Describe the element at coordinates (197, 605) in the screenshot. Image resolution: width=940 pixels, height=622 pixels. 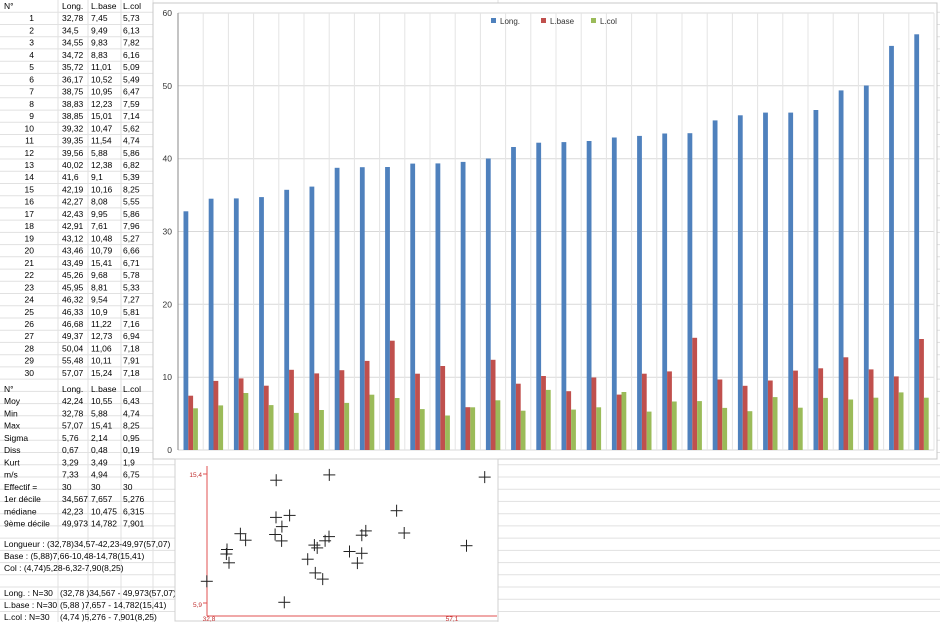
I see `scatter-y-tick-label: 5,9` at that location.